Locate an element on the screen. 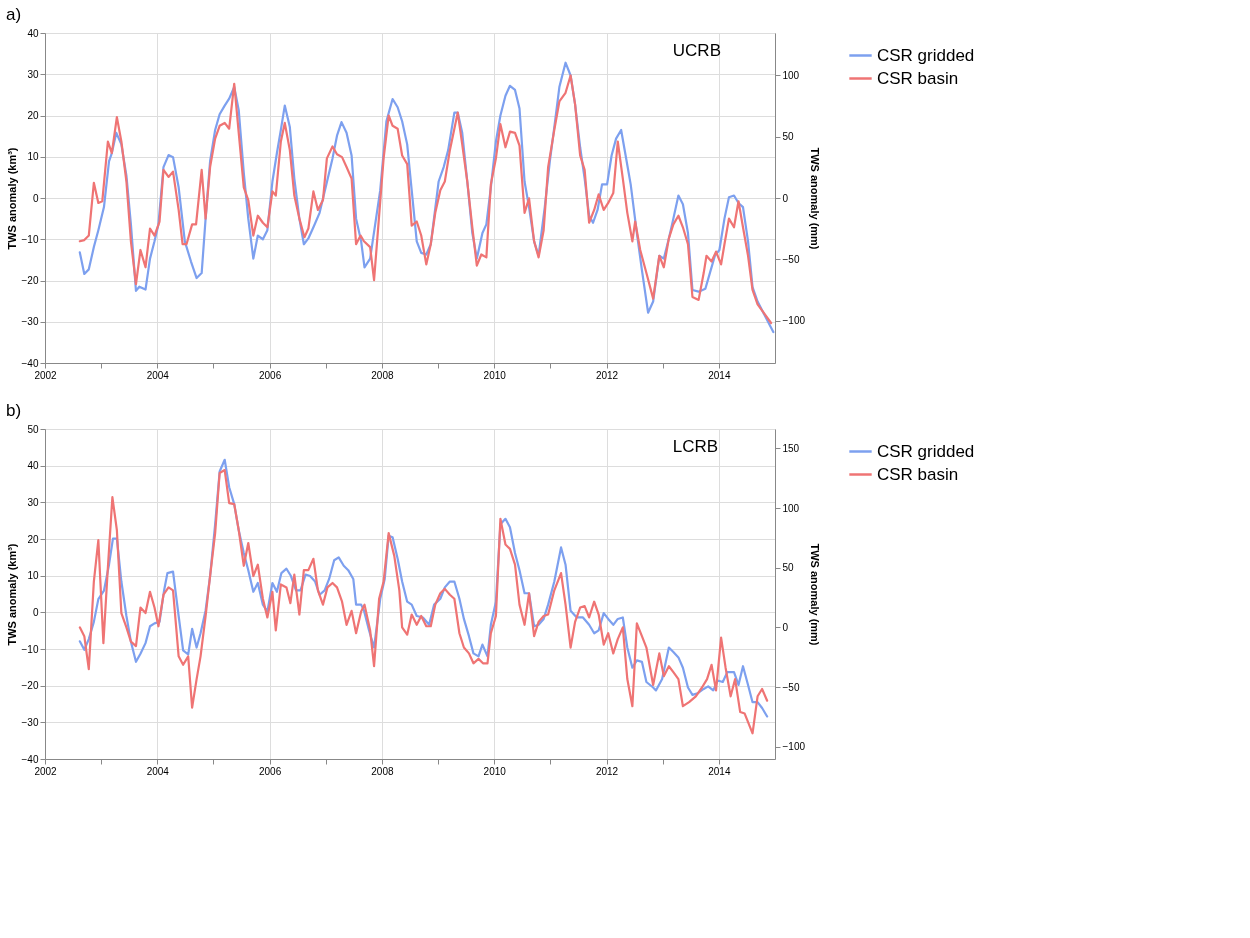  y-tick-label: 50 is located at coordinates (33, 429).